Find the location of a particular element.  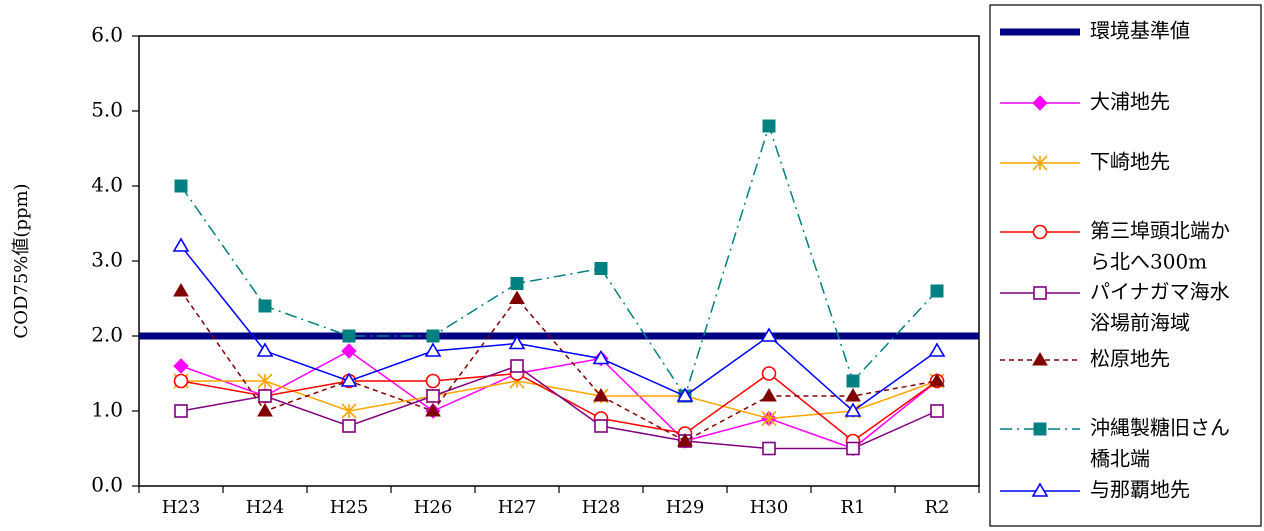

x-tick-label: H30 is located at coordinates (769, 507).